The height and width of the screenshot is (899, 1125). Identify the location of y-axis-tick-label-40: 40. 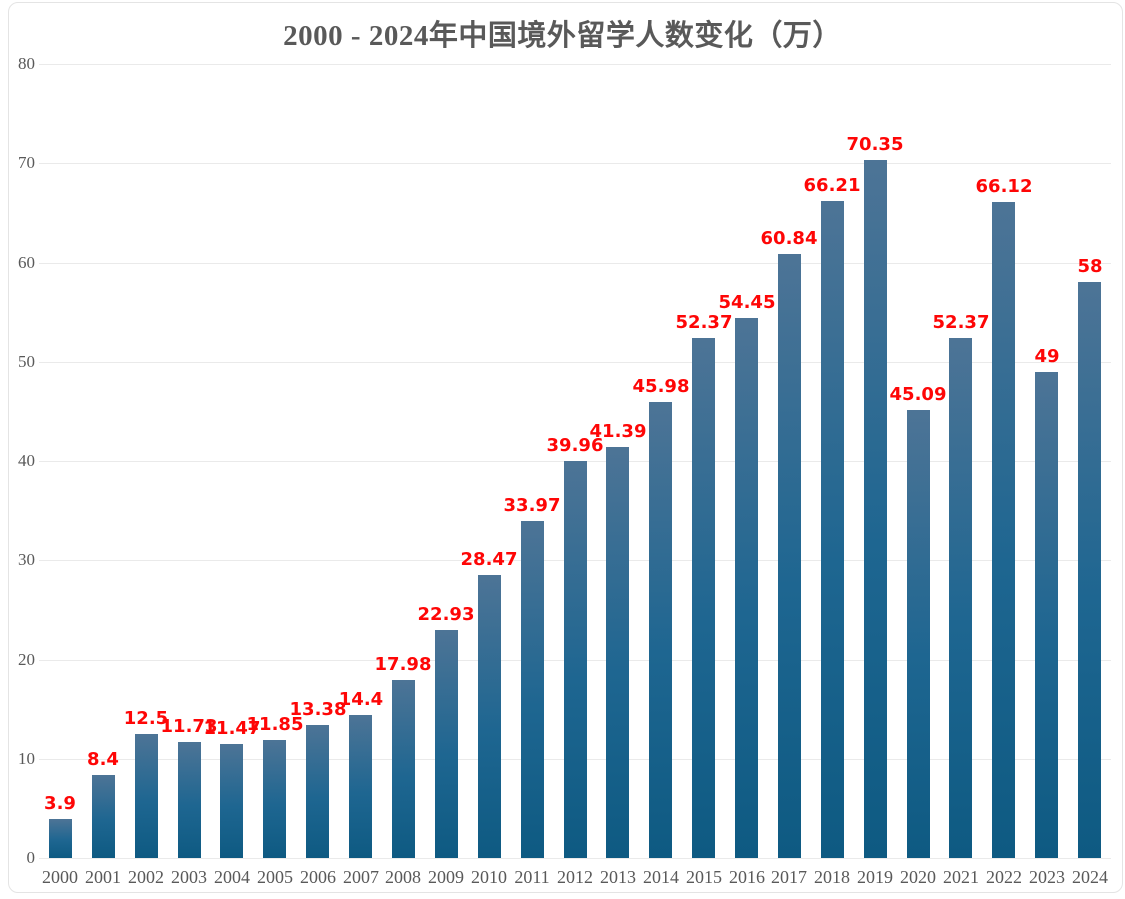
(26, 460).